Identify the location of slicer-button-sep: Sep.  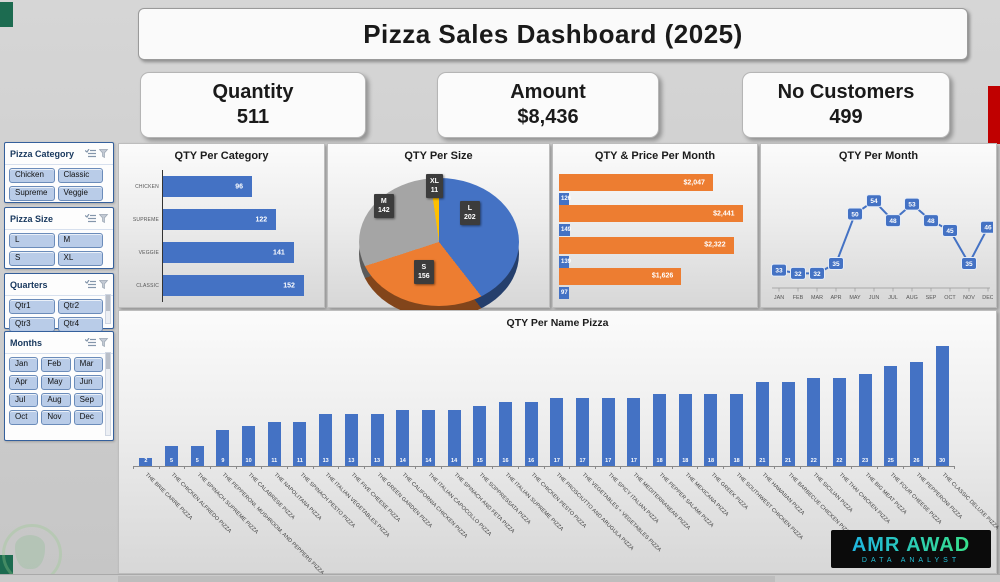
(88, 400).